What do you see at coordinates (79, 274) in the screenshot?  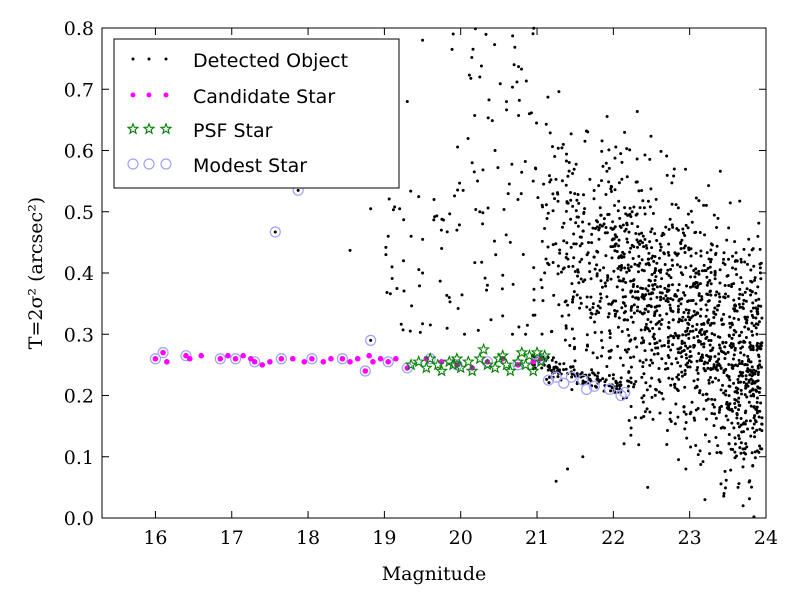 I see `y-tick-label: 0.4` at bounding box center [79, 274].